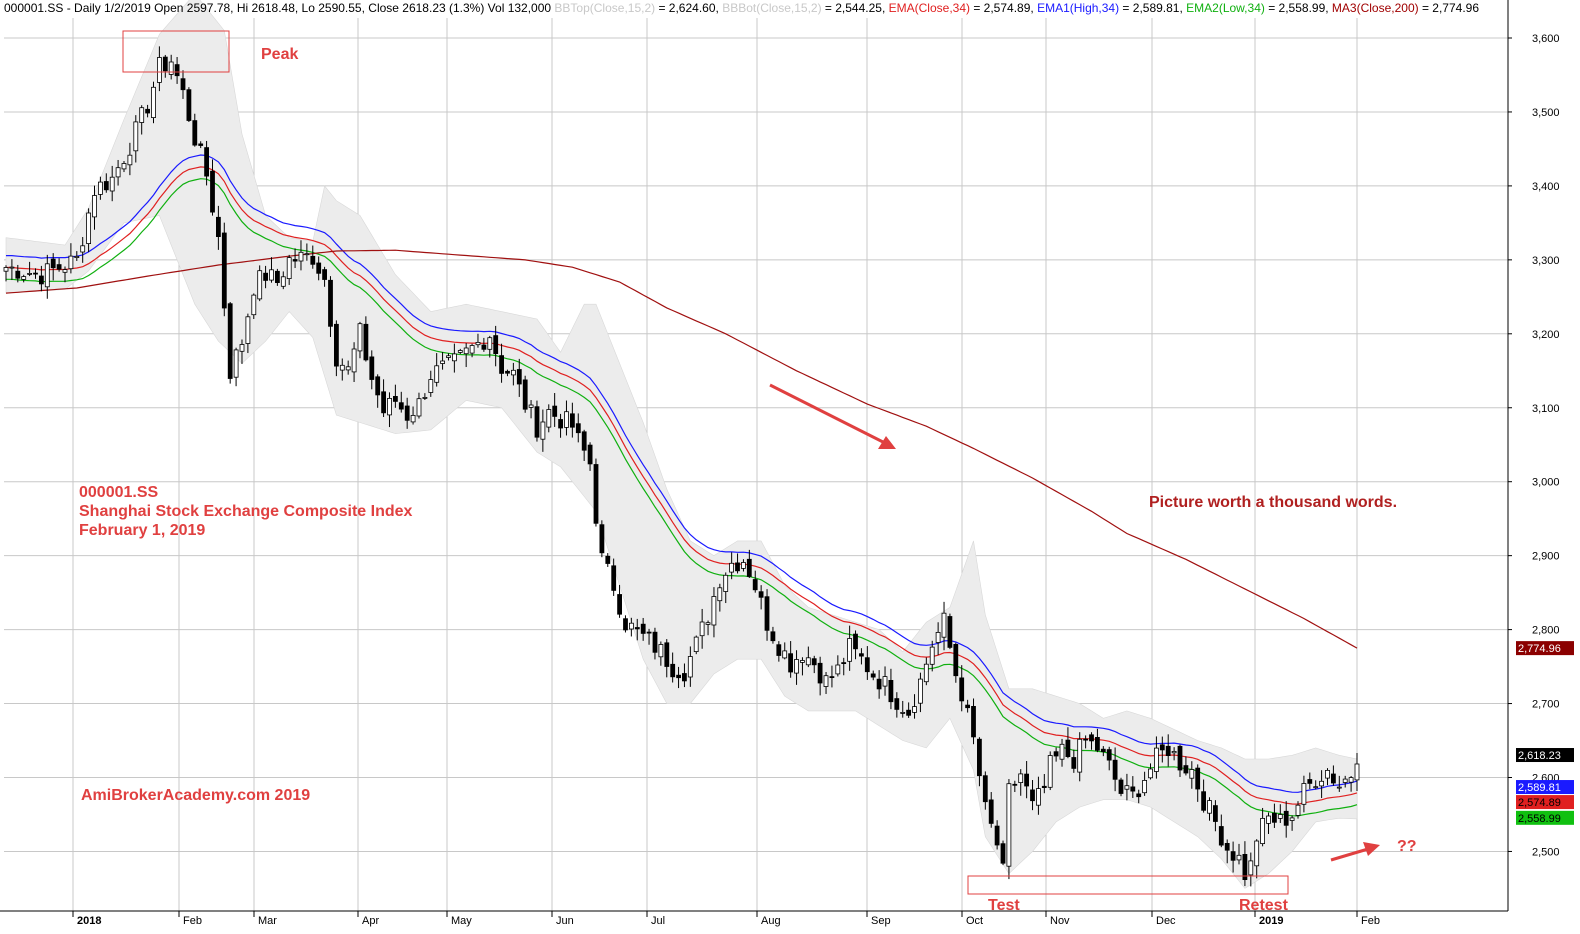  What do you see at coordinates (881, 921) in the screenshot?
I see `x-tick-label: Sep` at bounding box center [881, 921].